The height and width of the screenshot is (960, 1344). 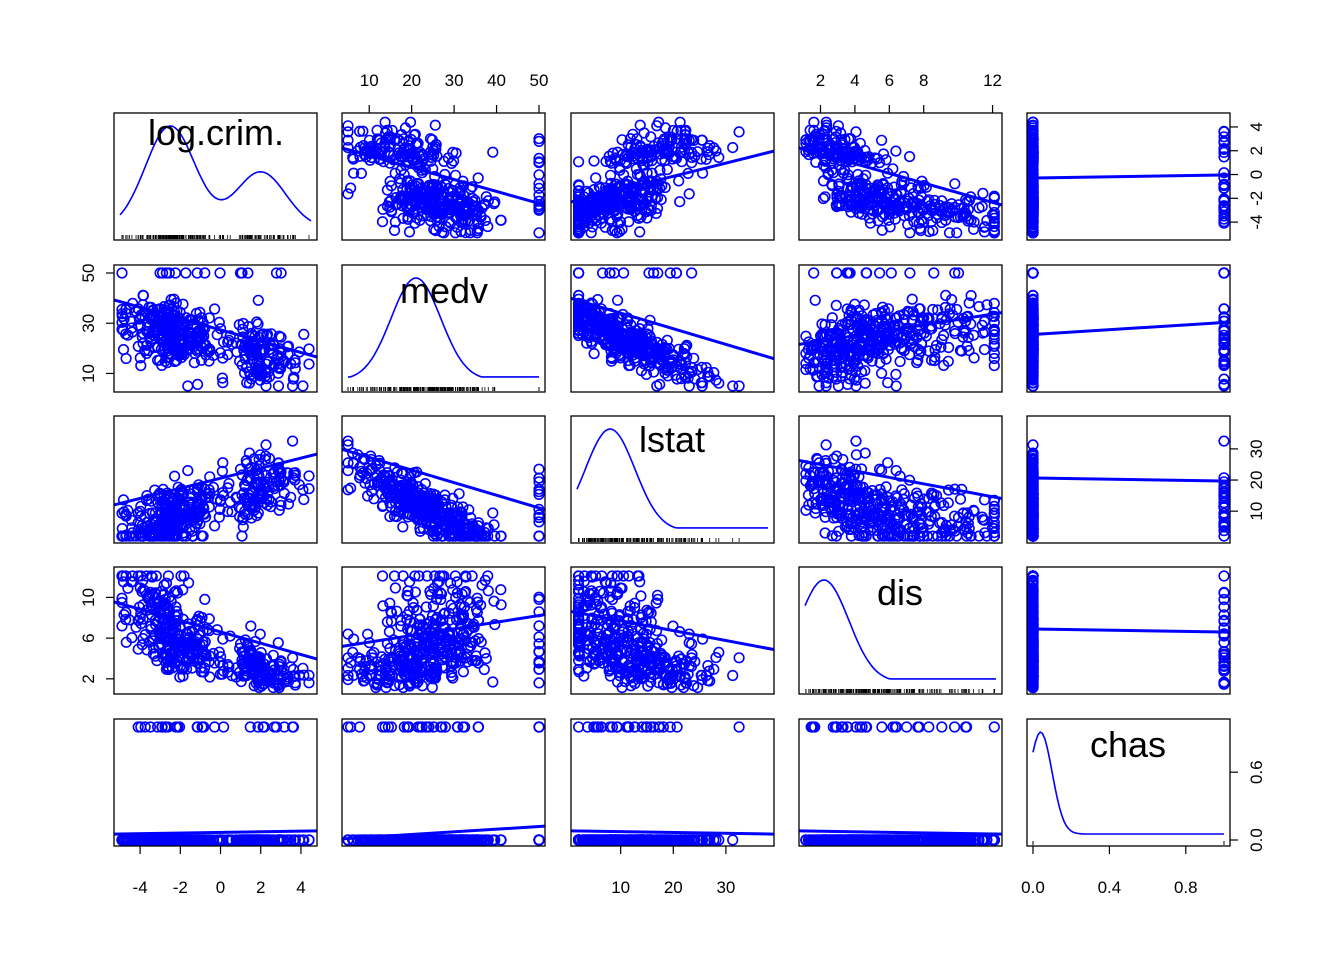 I want to click on panel-medv-vs-lstat, so click(x=672, y=329).